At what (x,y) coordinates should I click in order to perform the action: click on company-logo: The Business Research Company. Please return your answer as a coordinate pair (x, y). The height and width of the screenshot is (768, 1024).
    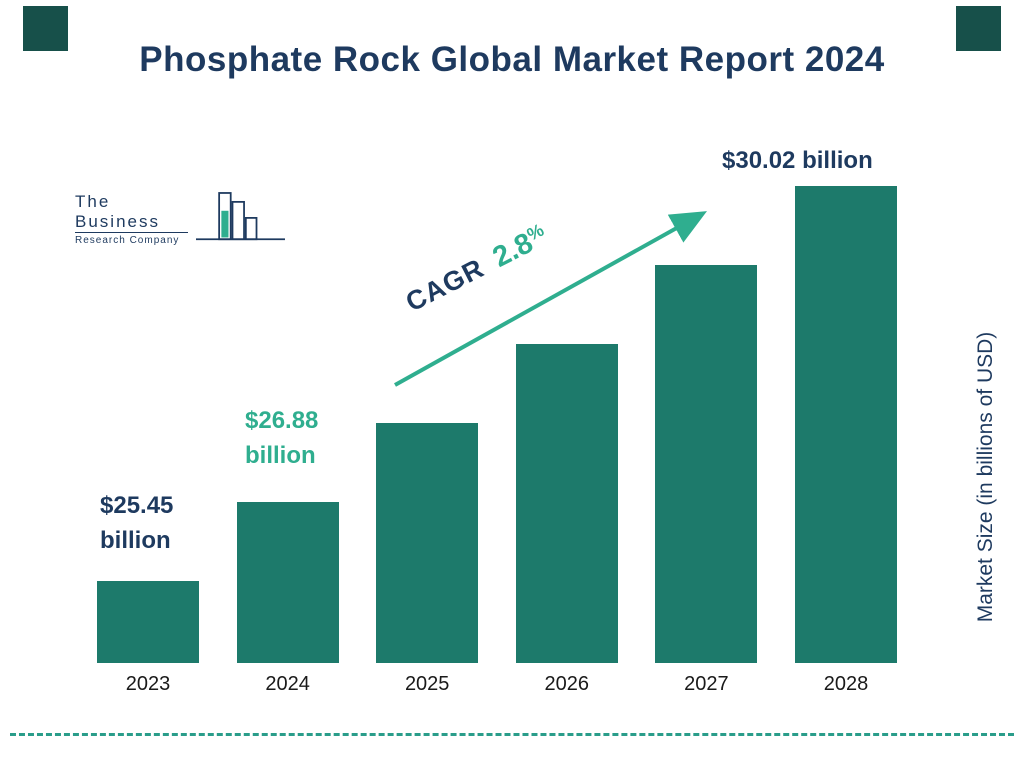
    Looking at the image, I should click on (180, 217).